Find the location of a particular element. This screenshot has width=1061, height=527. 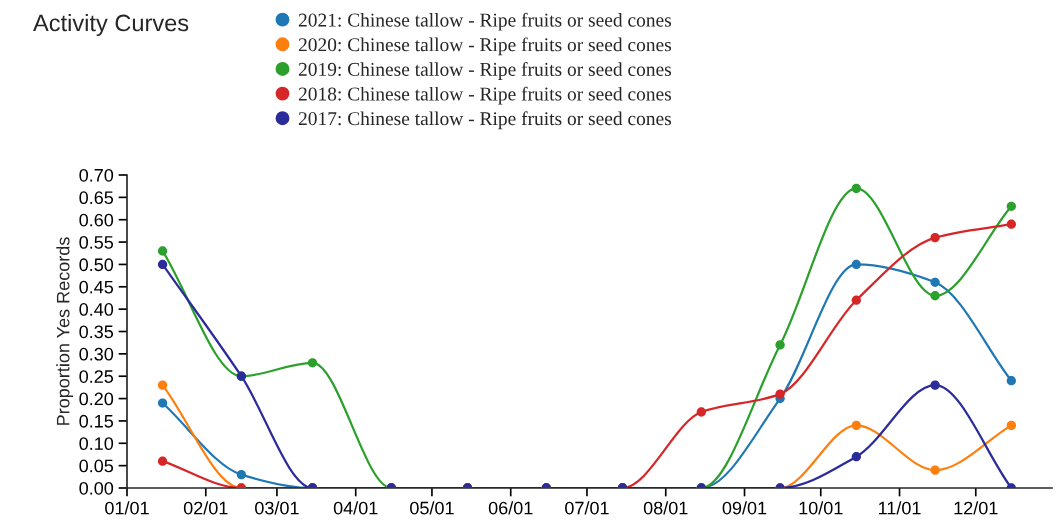

y-tick-label: 0.50 is located at coordinates (96, 265).